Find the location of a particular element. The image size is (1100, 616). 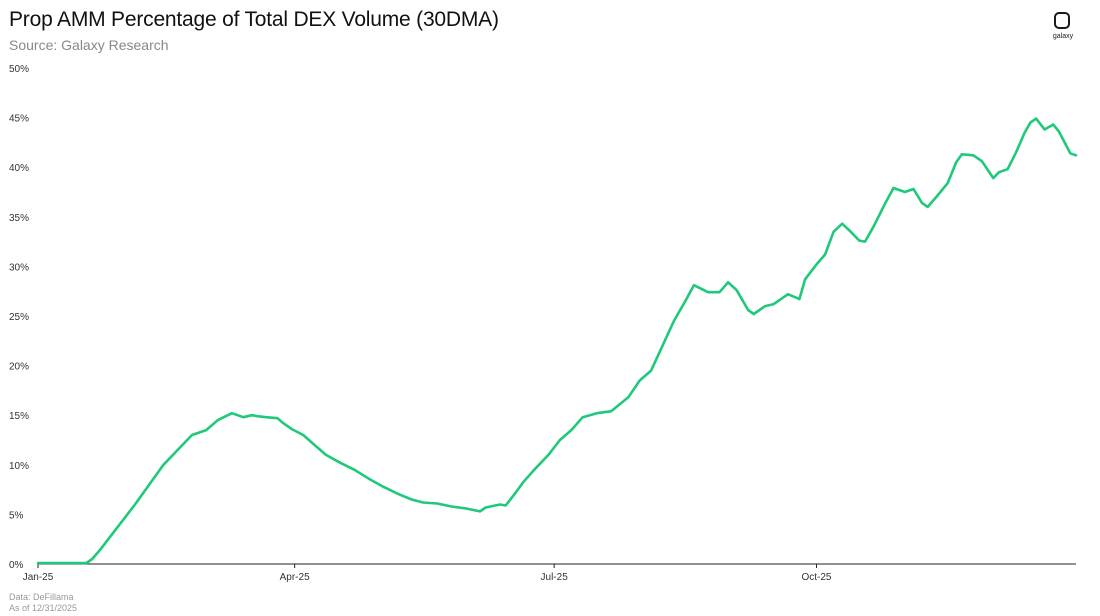

y-tick-label: 20% is located at coordinates (19, 367).